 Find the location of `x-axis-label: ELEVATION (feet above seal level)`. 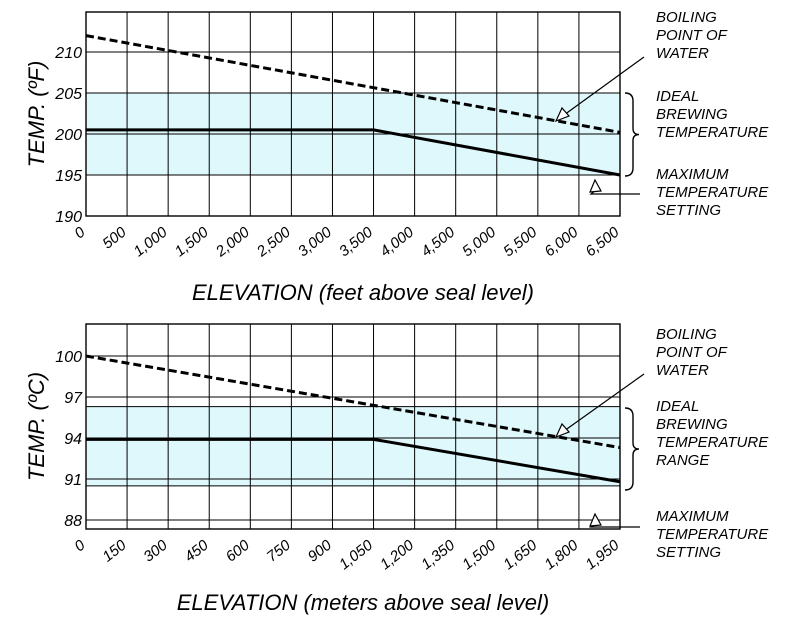

x-axis-label: ELEVATION (feet above seal level) is located at coordinates (363, 292).